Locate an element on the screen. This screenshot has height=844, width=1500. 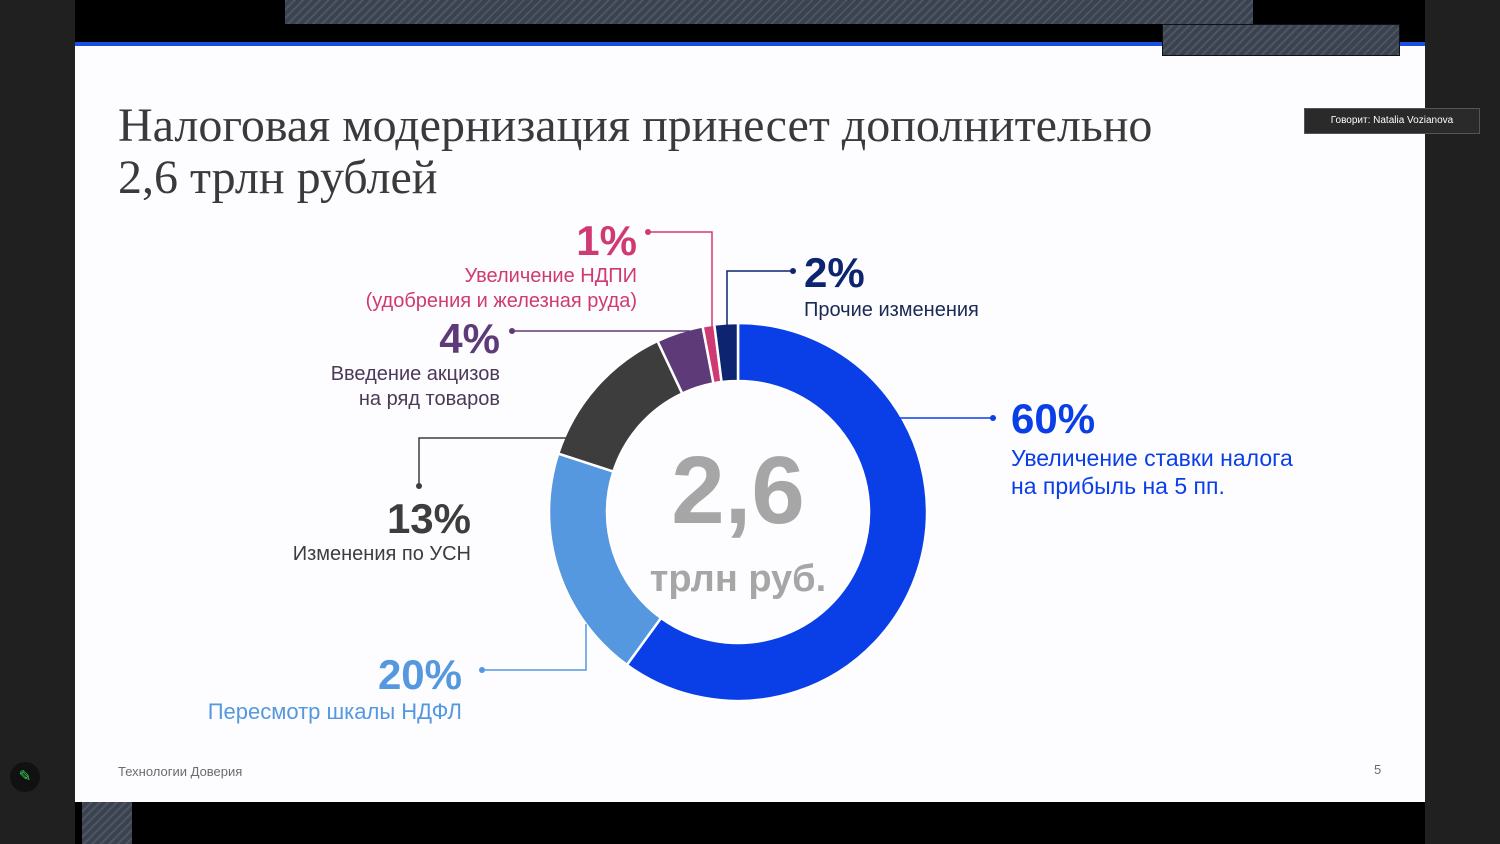
donut-center-unit: трлн руб. is located at coordinates (738, 579).